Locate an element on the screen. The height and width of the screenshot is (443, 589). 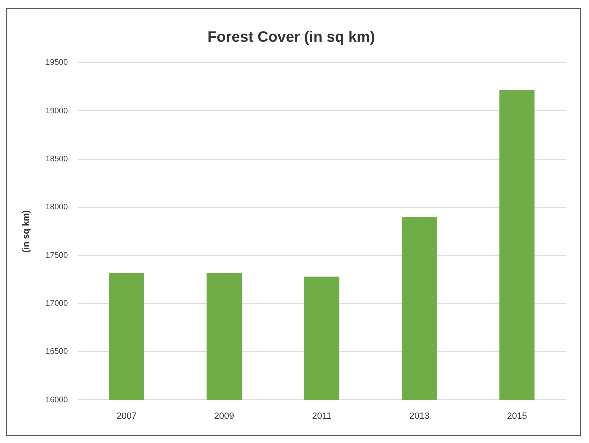
x-tick-label: 2007 is located at coordinates (126, 416).